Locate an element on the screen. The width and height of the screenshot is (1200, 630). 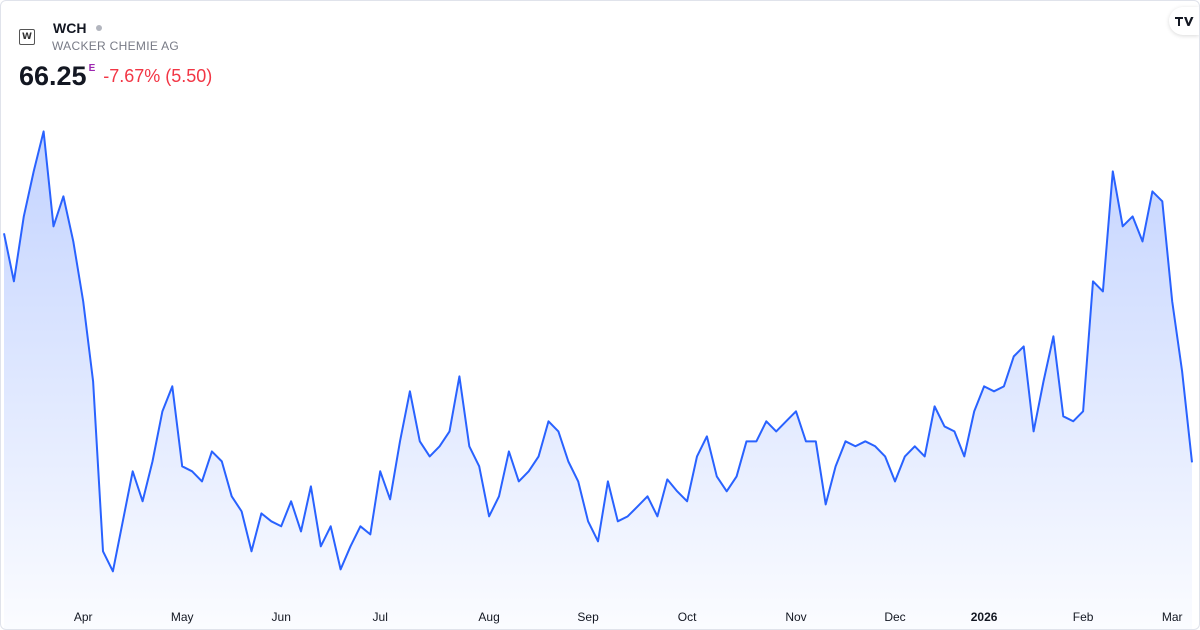
x-tick-label: Sep is located at coordinates (588, 617).